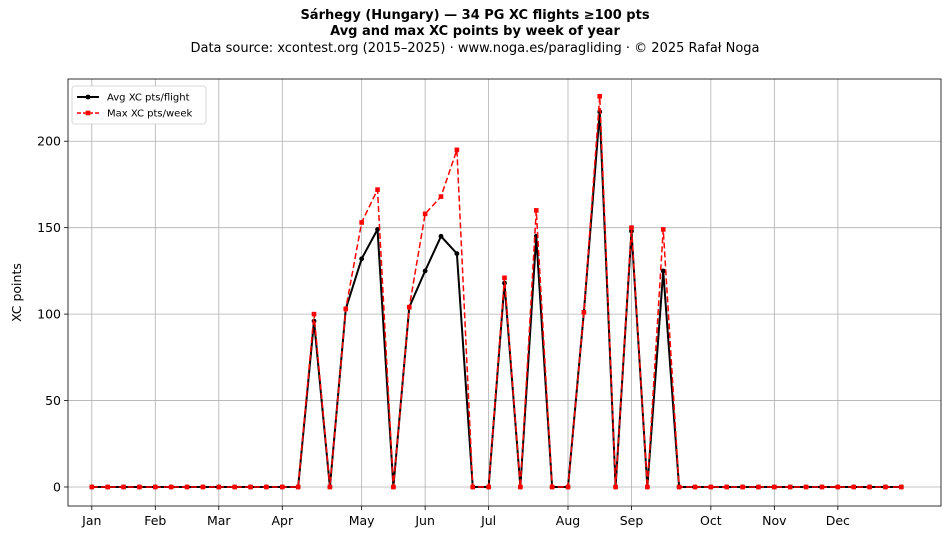 The height and width of the screenshot is (539, 950). I want to click on legend: Avg XC pts/flight Max XC pts/week, so click(139, 105).